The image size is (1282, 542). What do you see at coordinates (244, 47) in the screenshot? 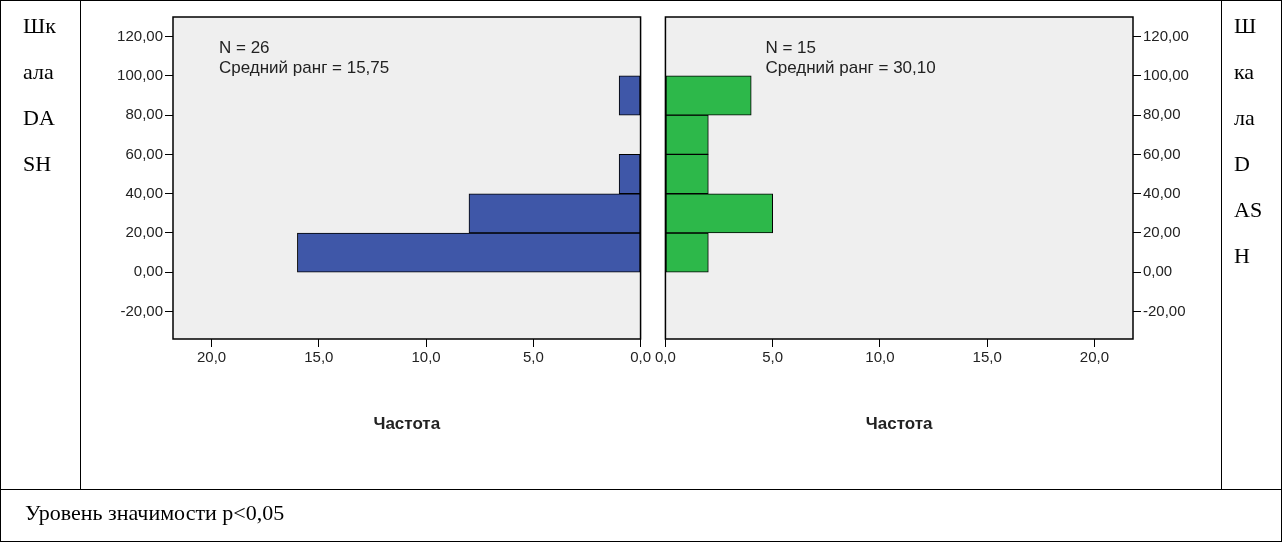
I see `annotation: N = 26` at bounding box center [244, 47].